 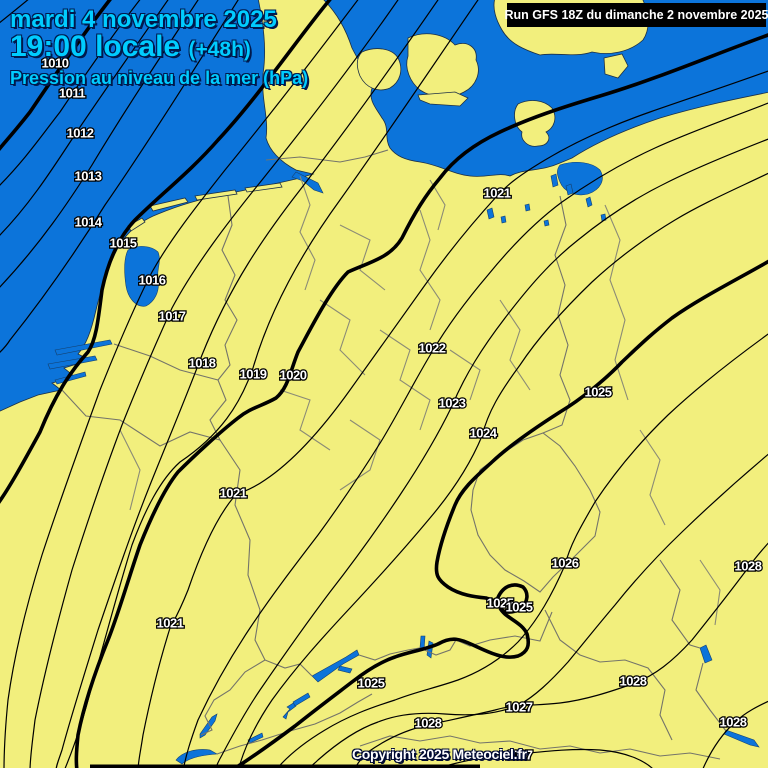 I want to click on isobar-bottom-strip, so click(x=285, y=766).